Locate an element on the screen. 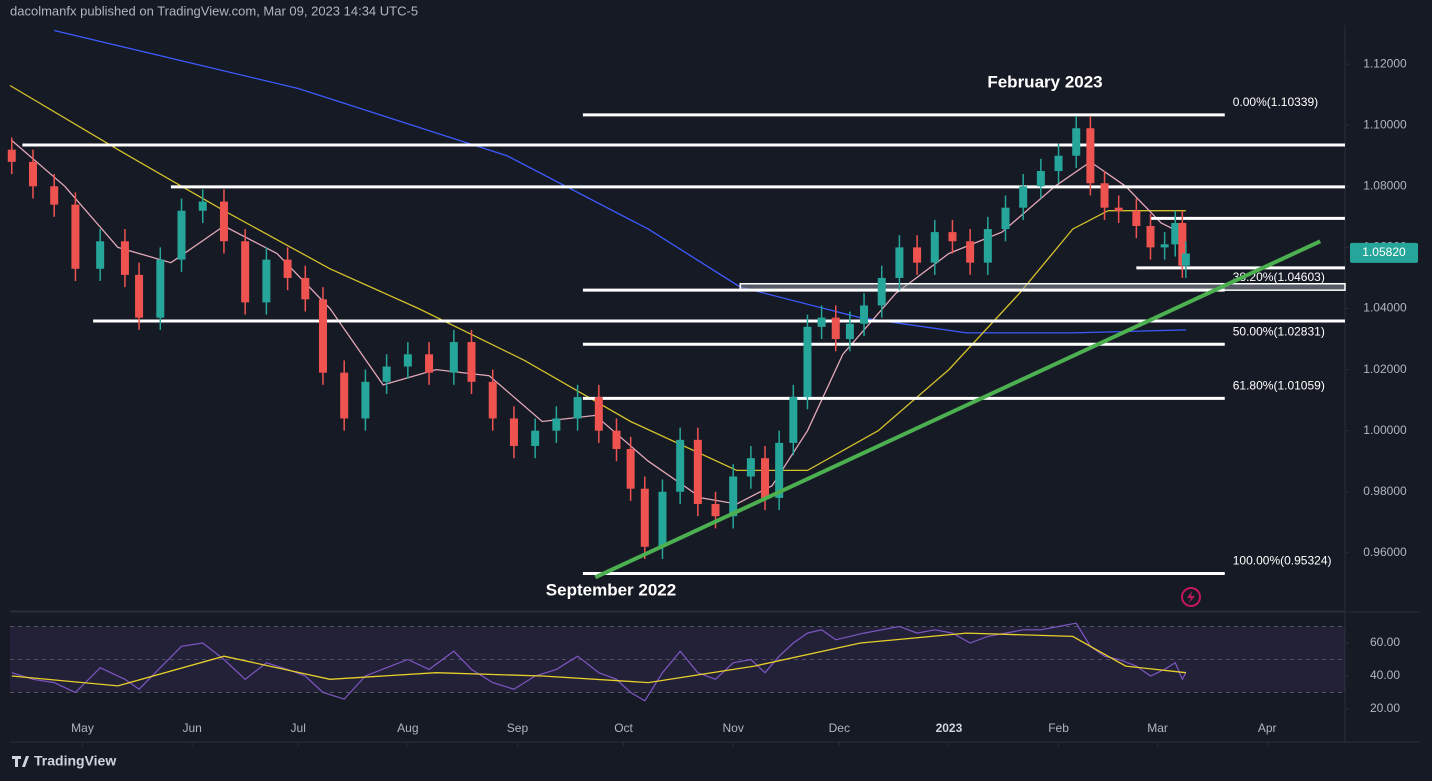  x-tick-label: 2023 is located at coordinates (949, 728).